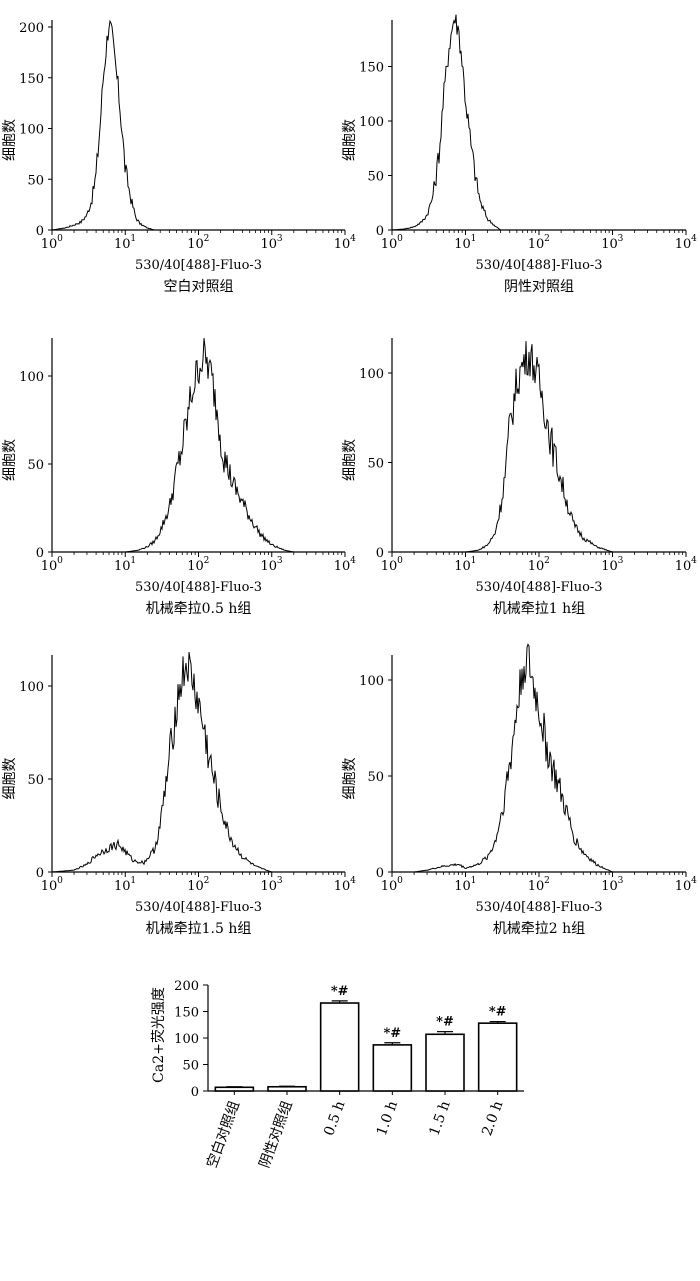  I want to click on bar-y-tick-label: 50, so click(190, 1066).